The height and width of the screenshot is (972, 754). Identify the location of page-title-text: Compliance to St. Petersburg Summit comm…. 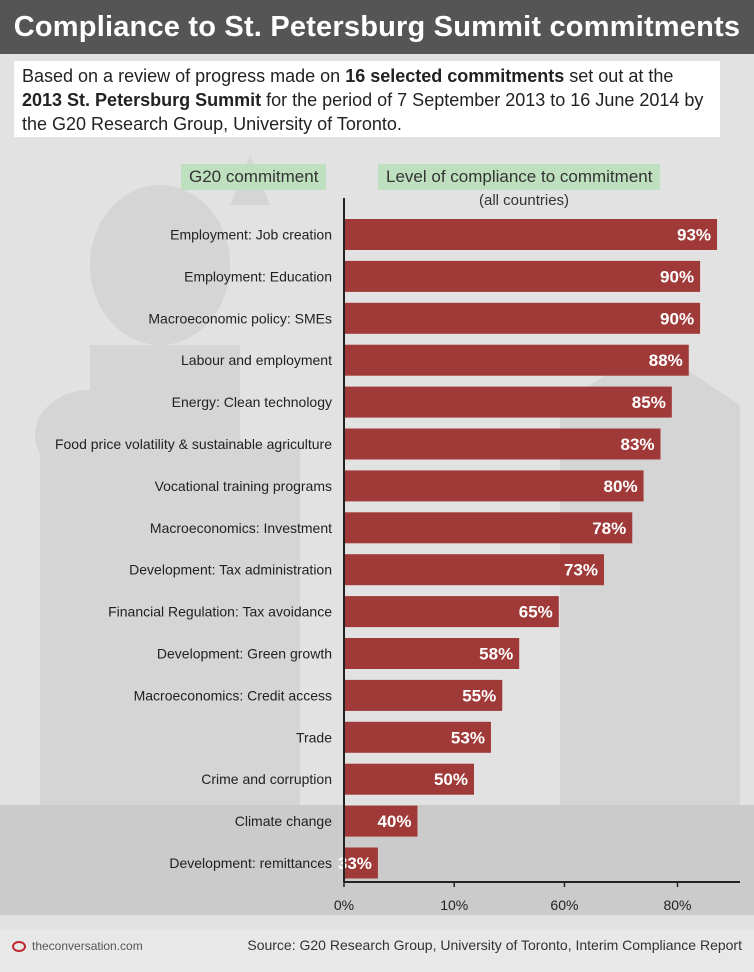
(377, 26).